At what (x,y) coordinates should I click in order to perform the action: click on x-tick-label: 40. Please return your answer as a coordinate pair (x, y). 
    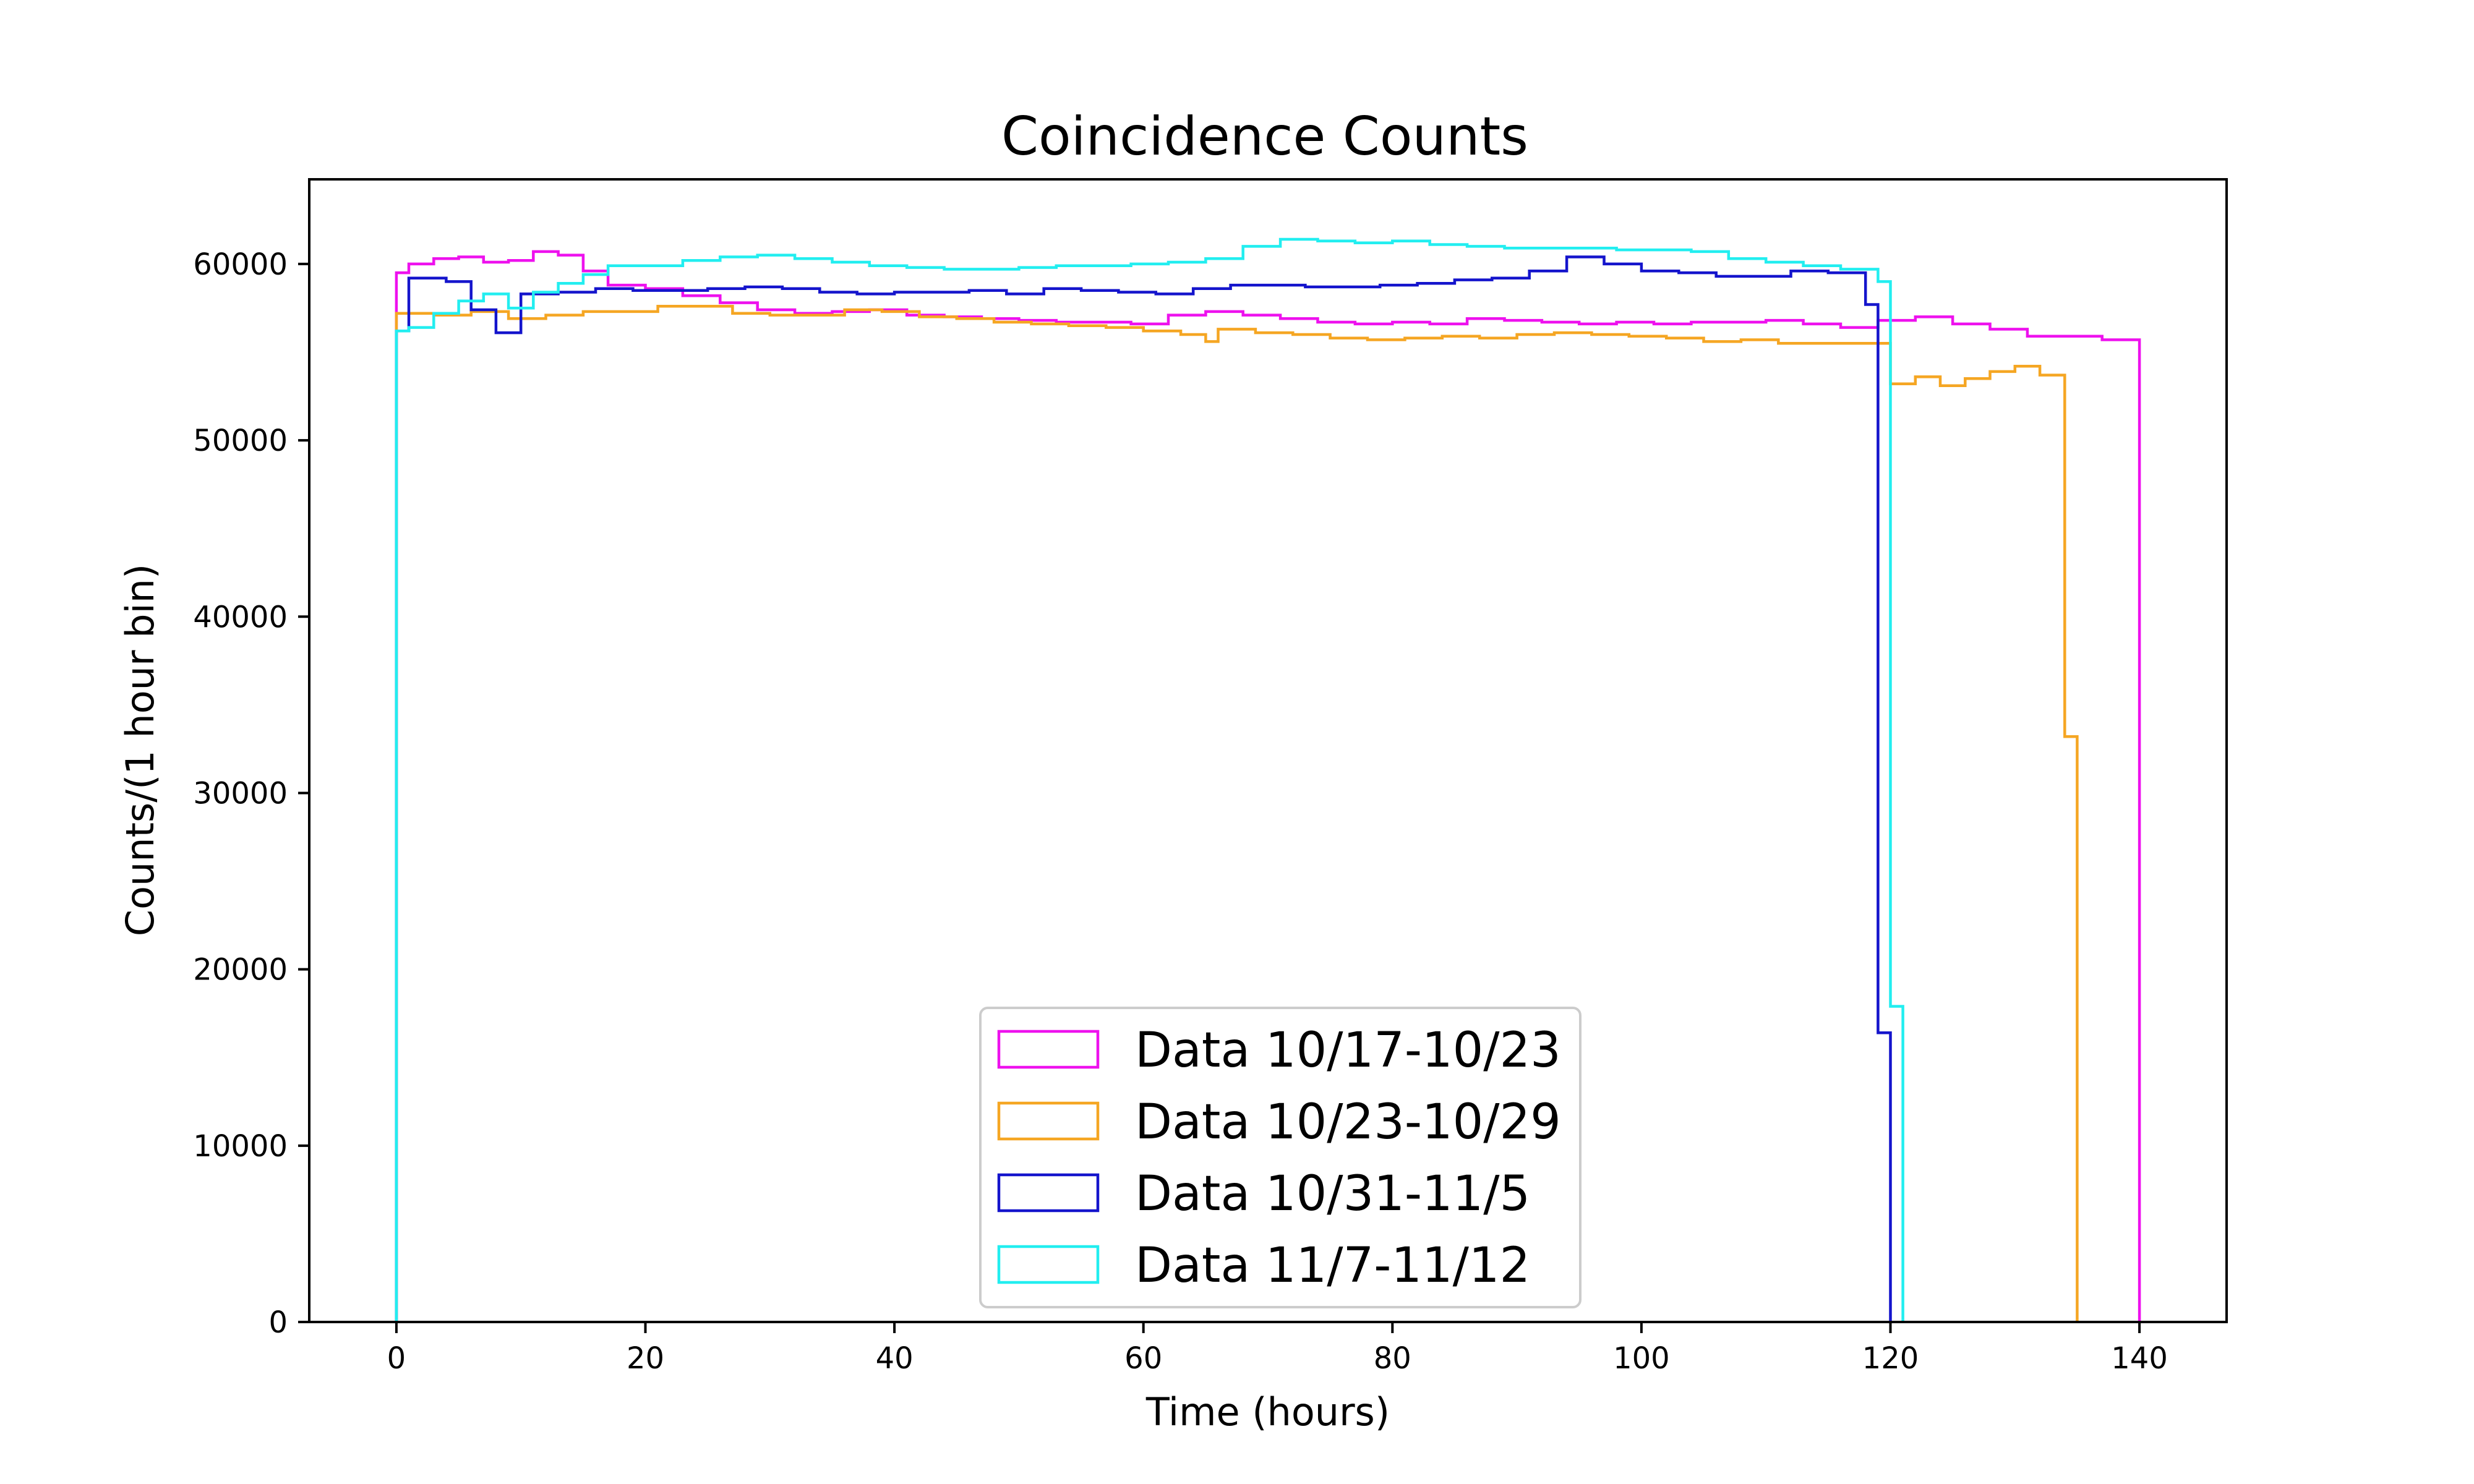
    Looking at the image, I should click on (895, 1358).